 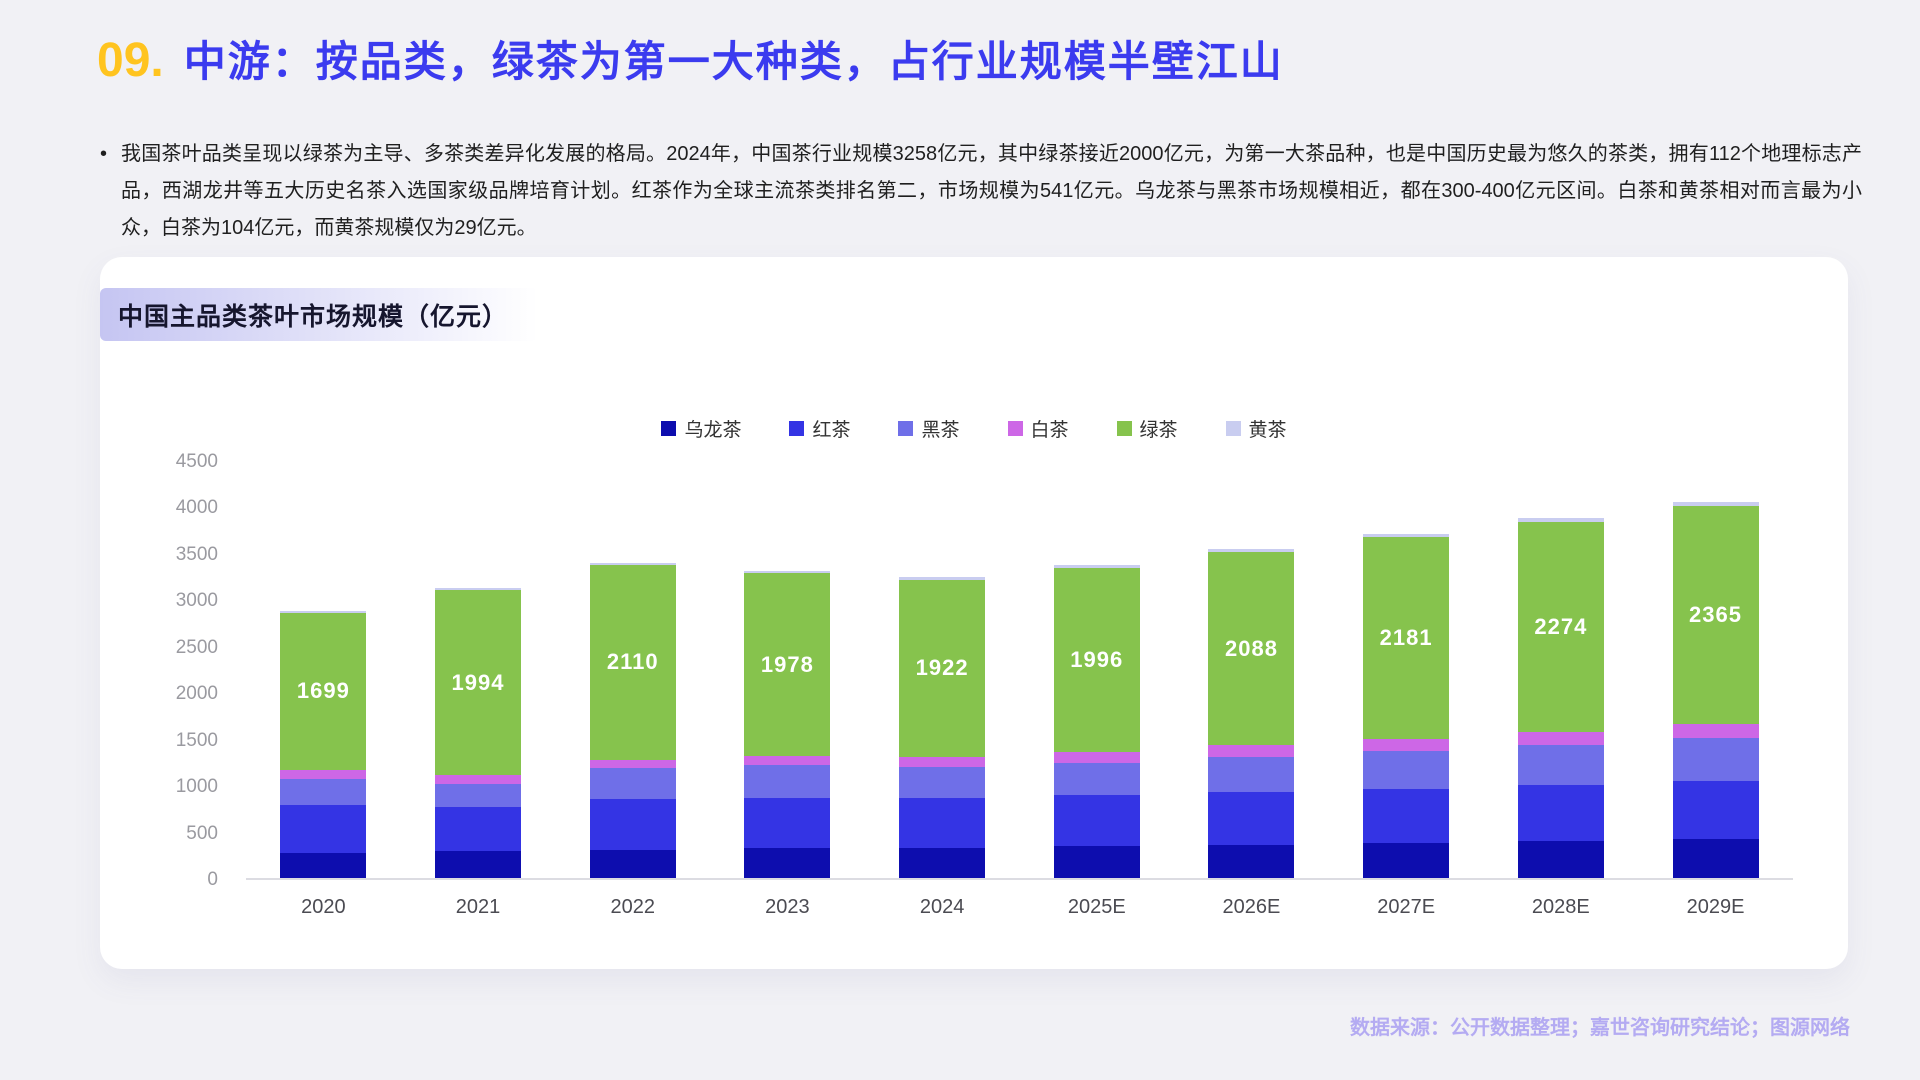 I want to click on legend-label: 白茶, so click(x=1049, y=430).